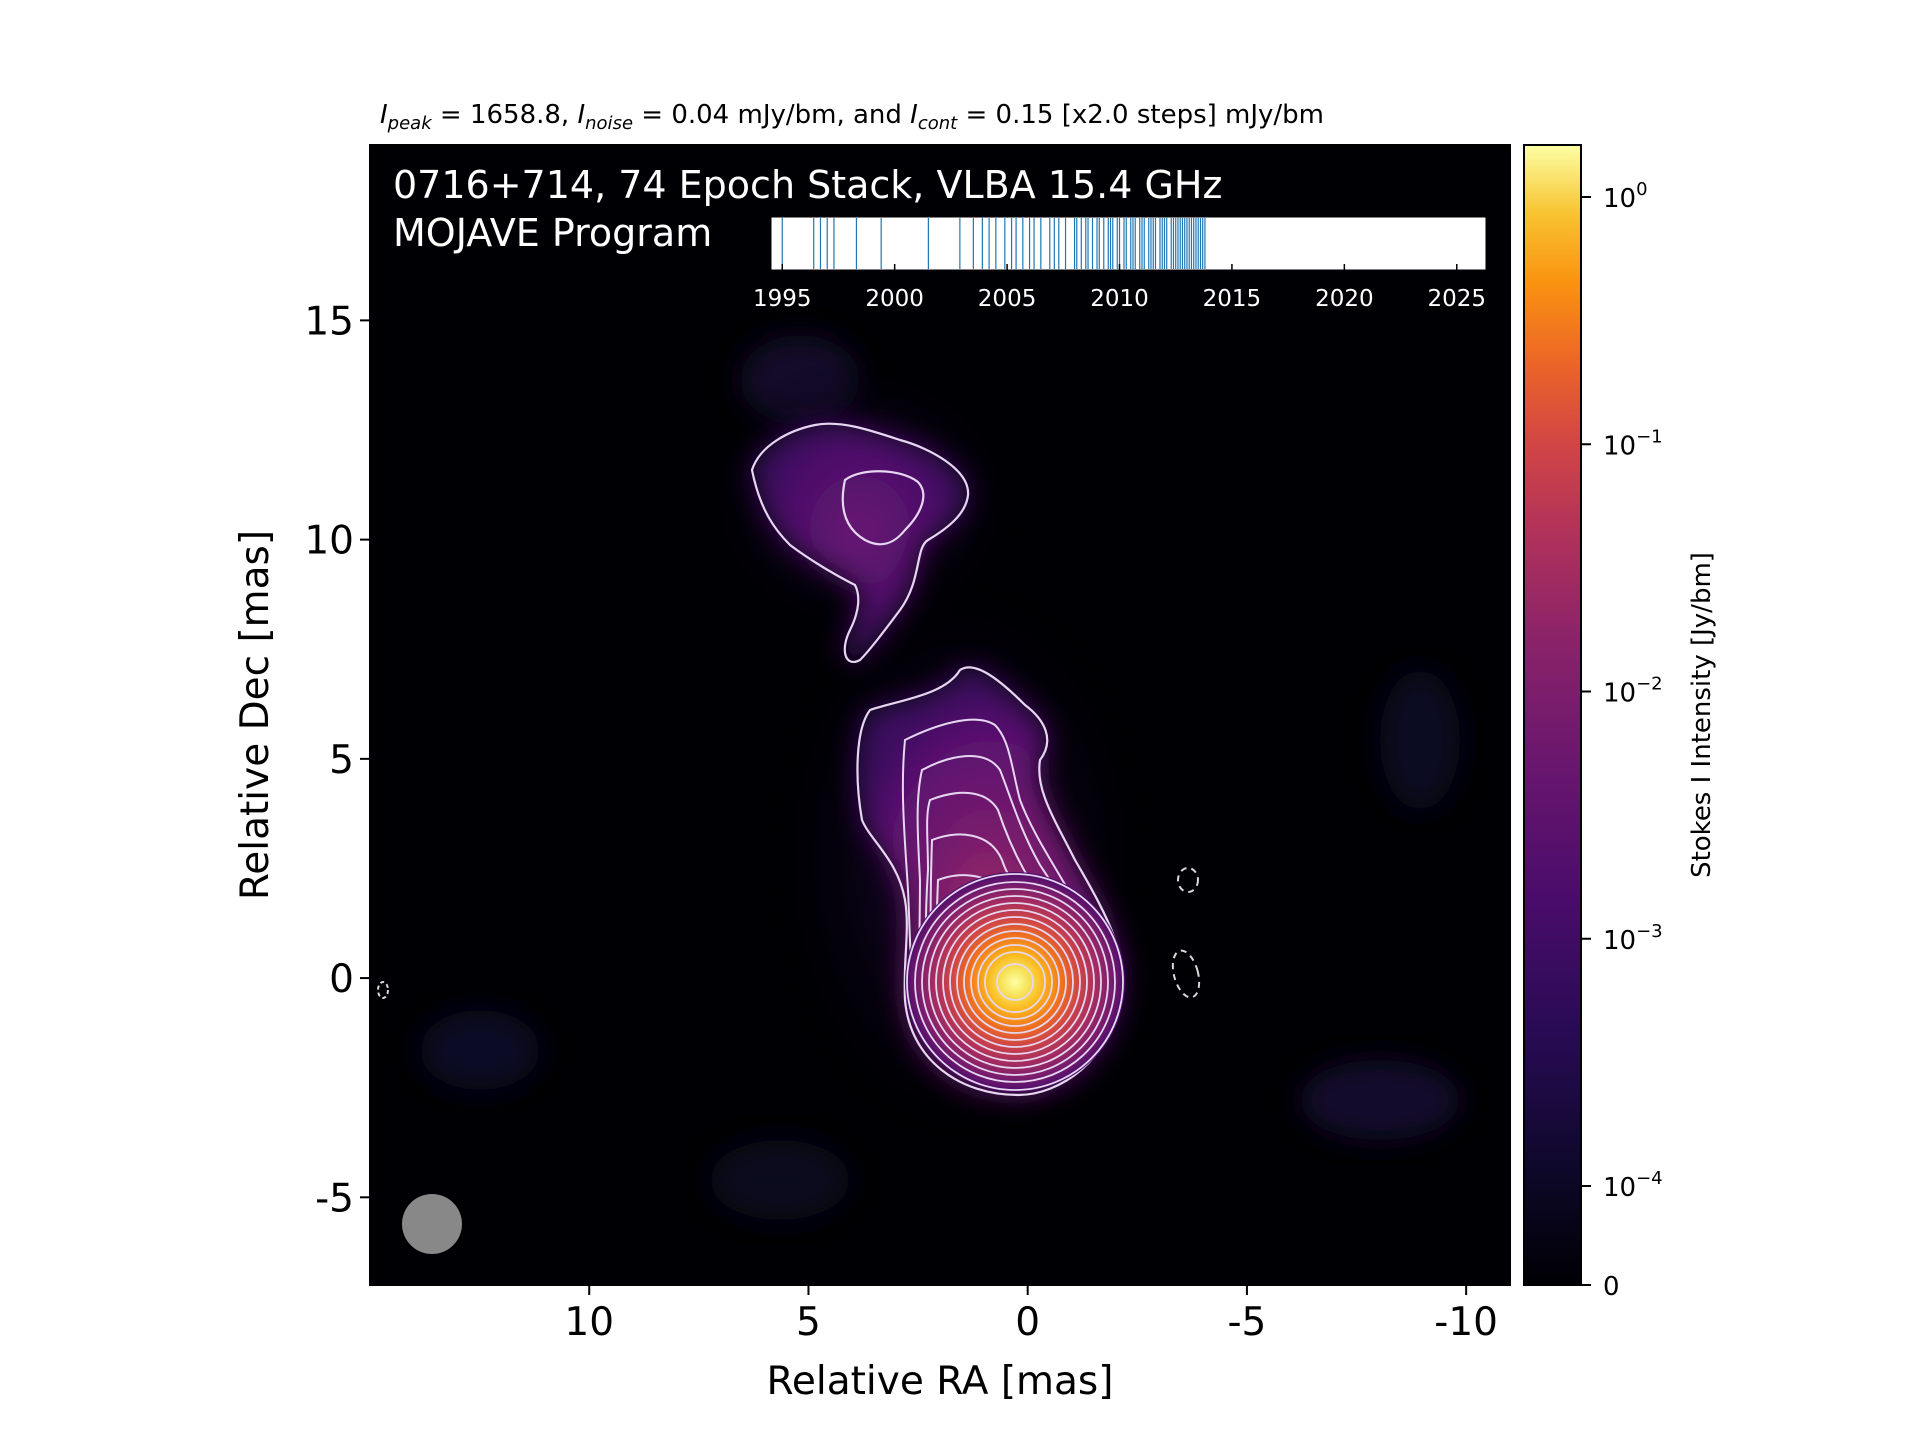 Image resolution: width=1920 pixels, height=1440 pixels. I want to click on core-glow, so click(1015, 982).